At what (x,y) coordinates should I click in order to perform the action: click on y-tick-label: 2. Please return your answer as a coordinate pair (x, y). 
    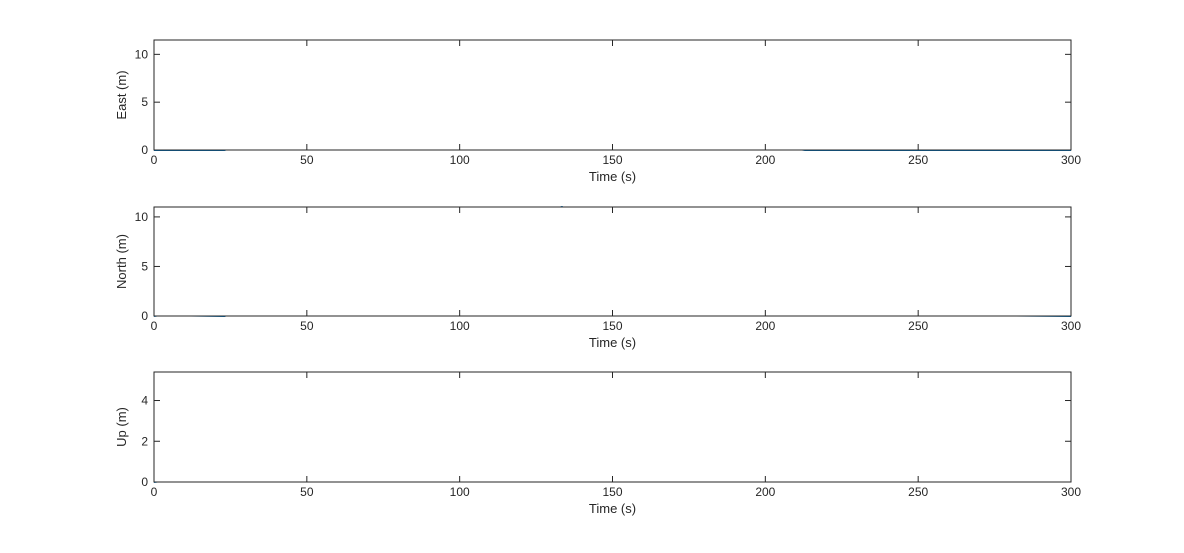
    Looking at the image, I should click on (144, 441).